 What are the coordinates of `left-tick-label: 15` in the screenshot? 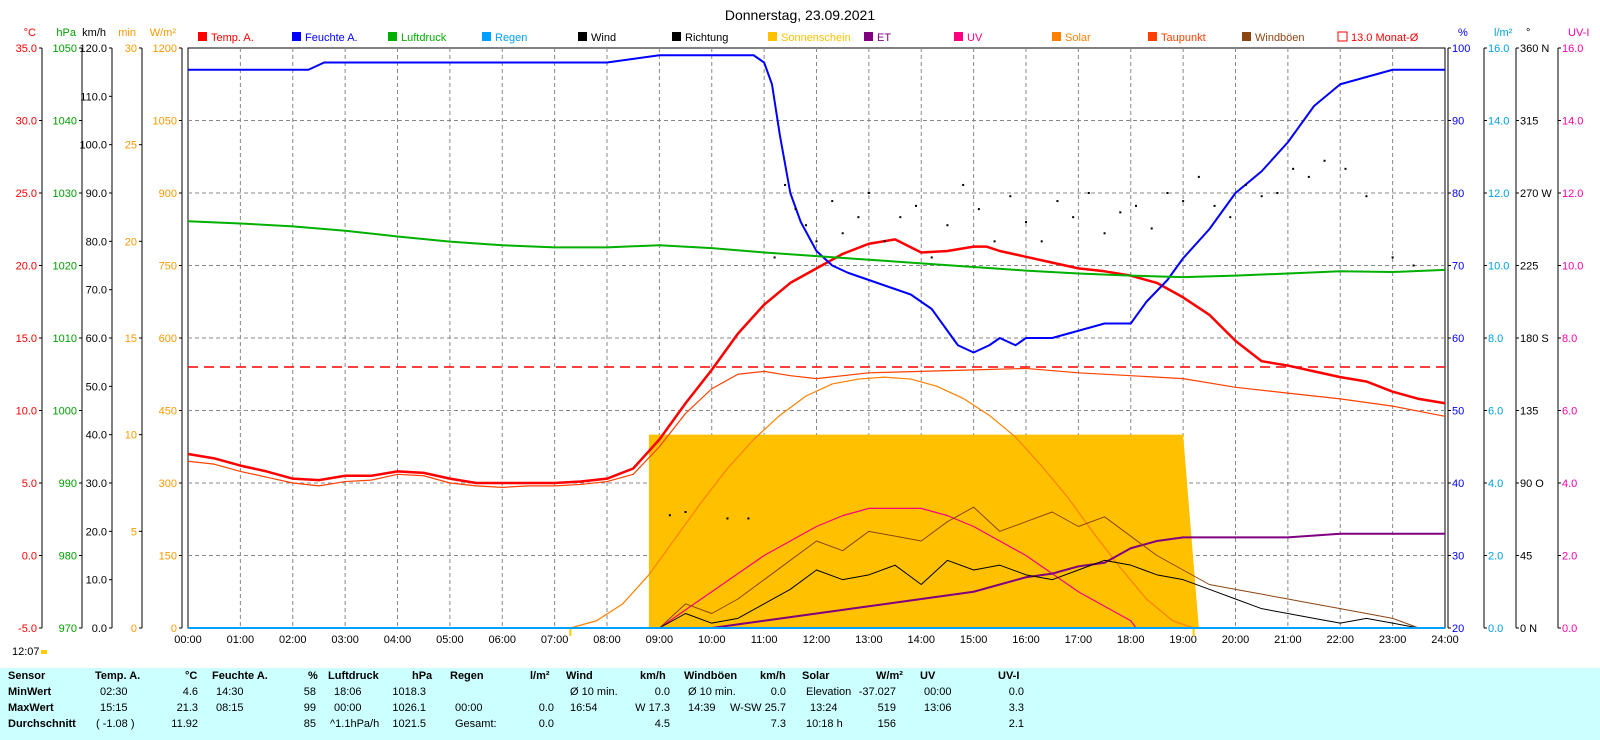 It's located at (131, 339).